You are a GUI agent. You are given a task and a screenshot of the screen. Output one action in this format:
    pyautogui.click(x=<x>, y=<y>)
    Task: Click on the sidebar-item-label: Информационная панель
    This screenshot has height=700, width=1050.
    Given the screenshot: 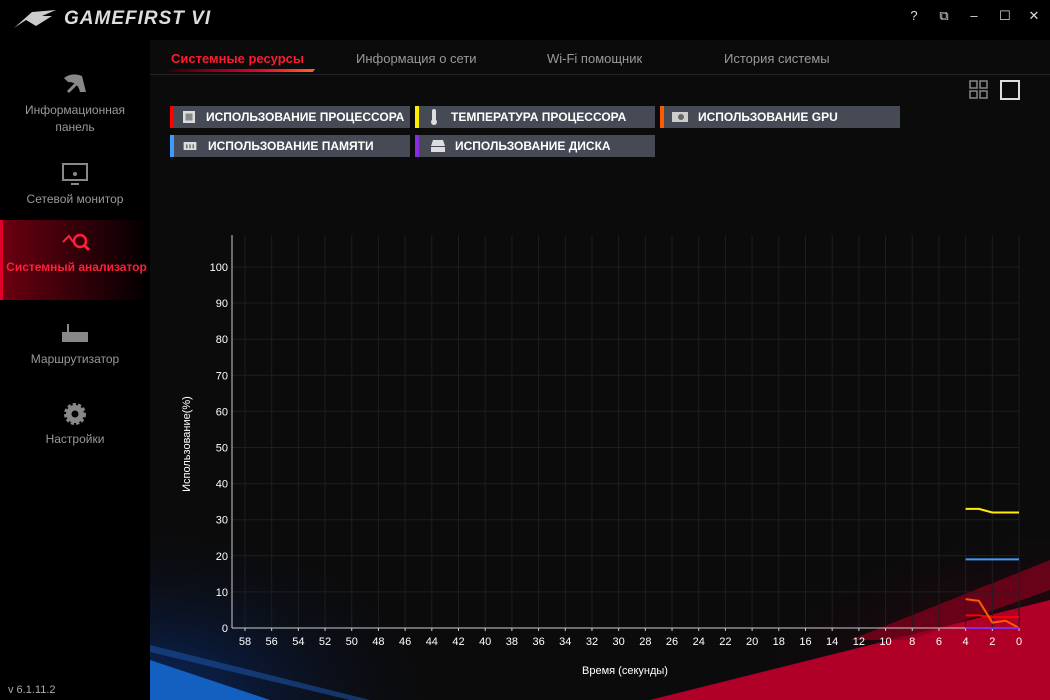 What is the action you would take?
    pyautogui.click(x=75, y=118)
    